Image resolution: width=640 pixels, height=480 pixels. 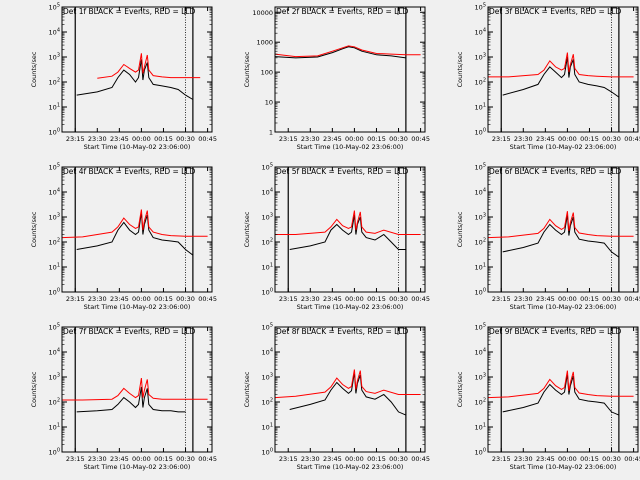 What do you see at coordinates (269, 103) in the screenshot?
I see `y-tick-label: 10` at bounding box center [269, 103].